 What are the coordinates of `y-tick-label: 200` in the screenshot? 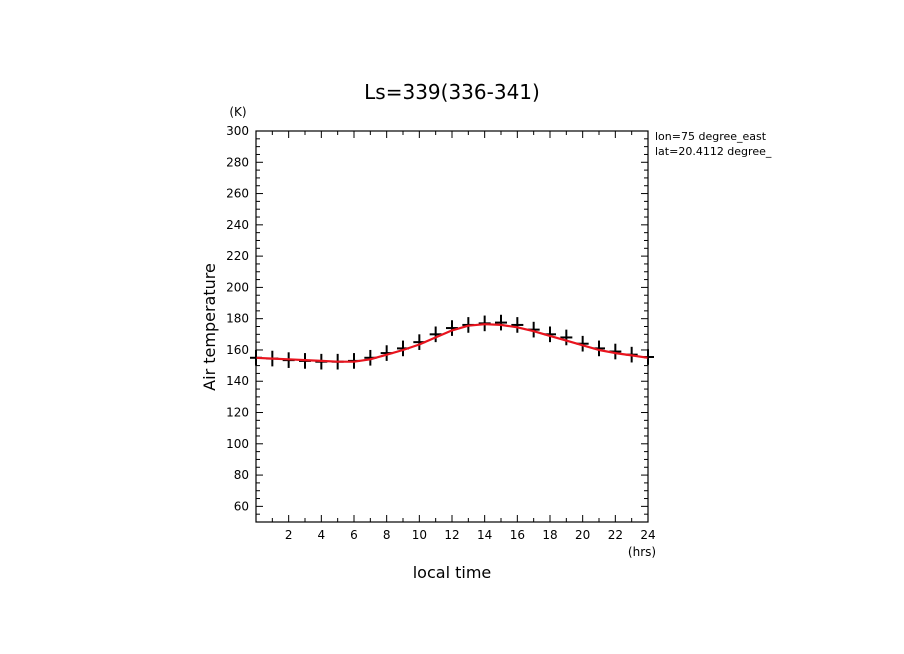 It's located at (237, 287).